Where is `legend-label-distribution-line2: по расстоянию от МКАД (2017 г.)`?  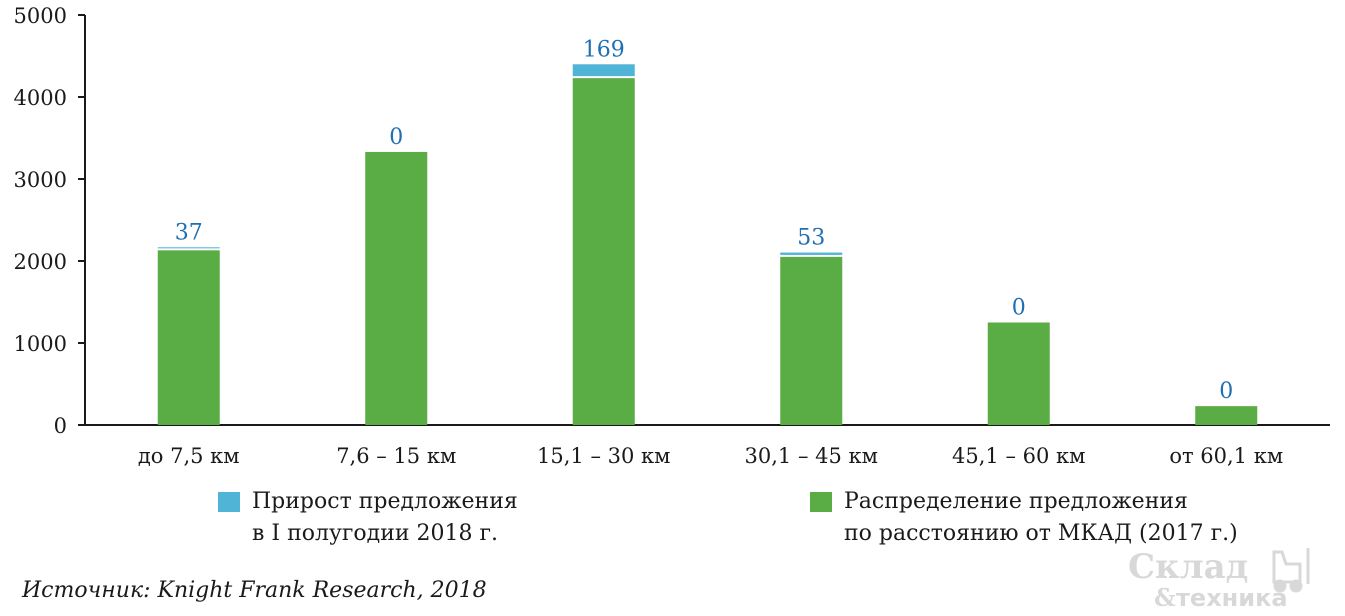 legend-label-distribution-line2: по расстоянию от МКАД (2017 г.) is located at coordinates (1041, 533).